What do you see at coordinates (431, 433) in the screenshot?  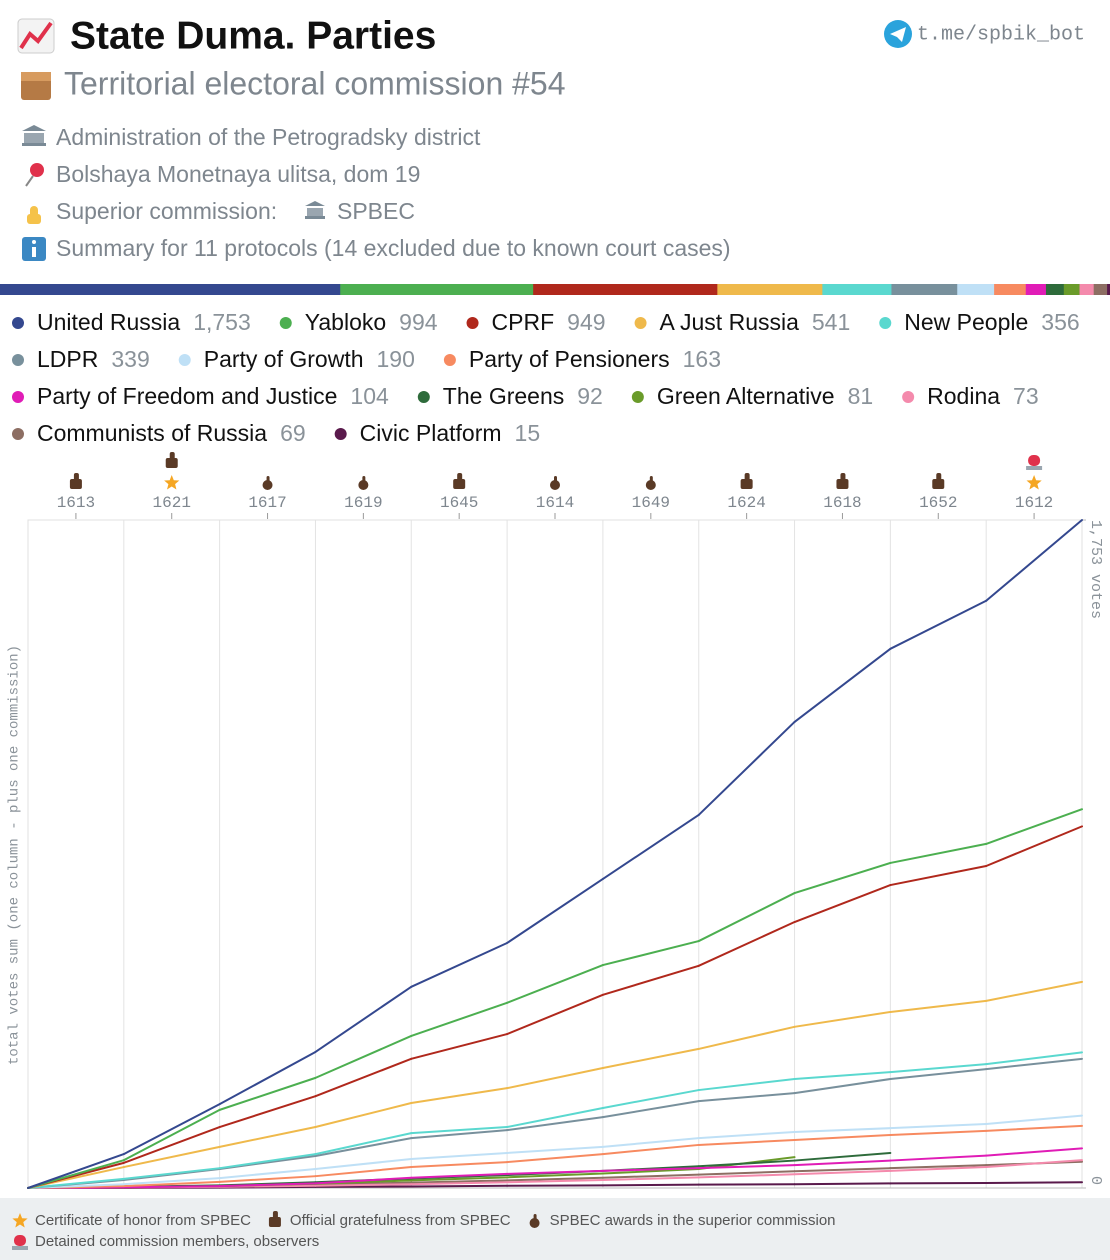 I see `legend-name: Civic Platform` at bounding box center [431, 433].